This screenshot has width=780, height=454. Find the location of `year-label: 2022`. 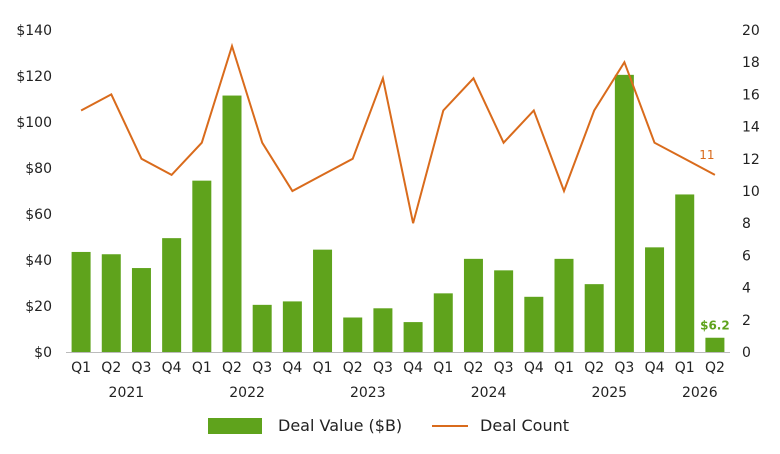

year-label: 2022 is located at coordinates (247, 393).